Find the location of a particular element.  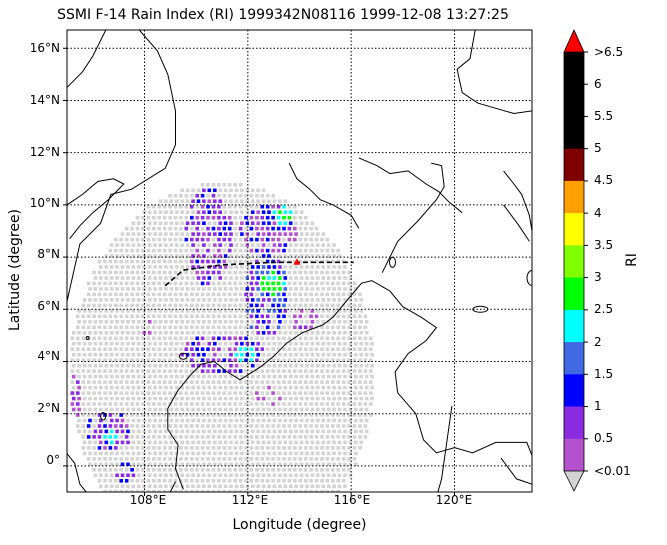

storm-center-marker is located at coordinates (297, 261).